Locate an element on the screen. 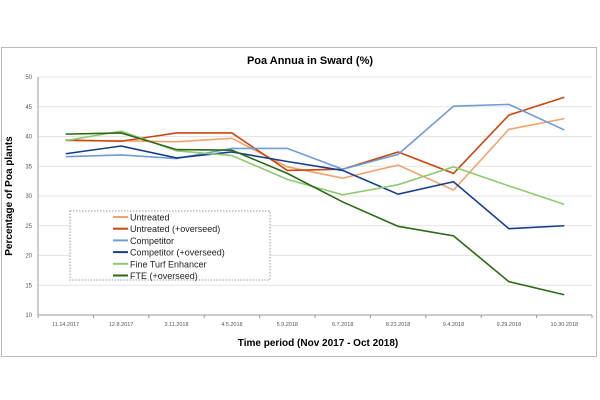 The width and height of the screenshot is (600, 400). y-tick-label: 40 is located at coordinates (28, 138).